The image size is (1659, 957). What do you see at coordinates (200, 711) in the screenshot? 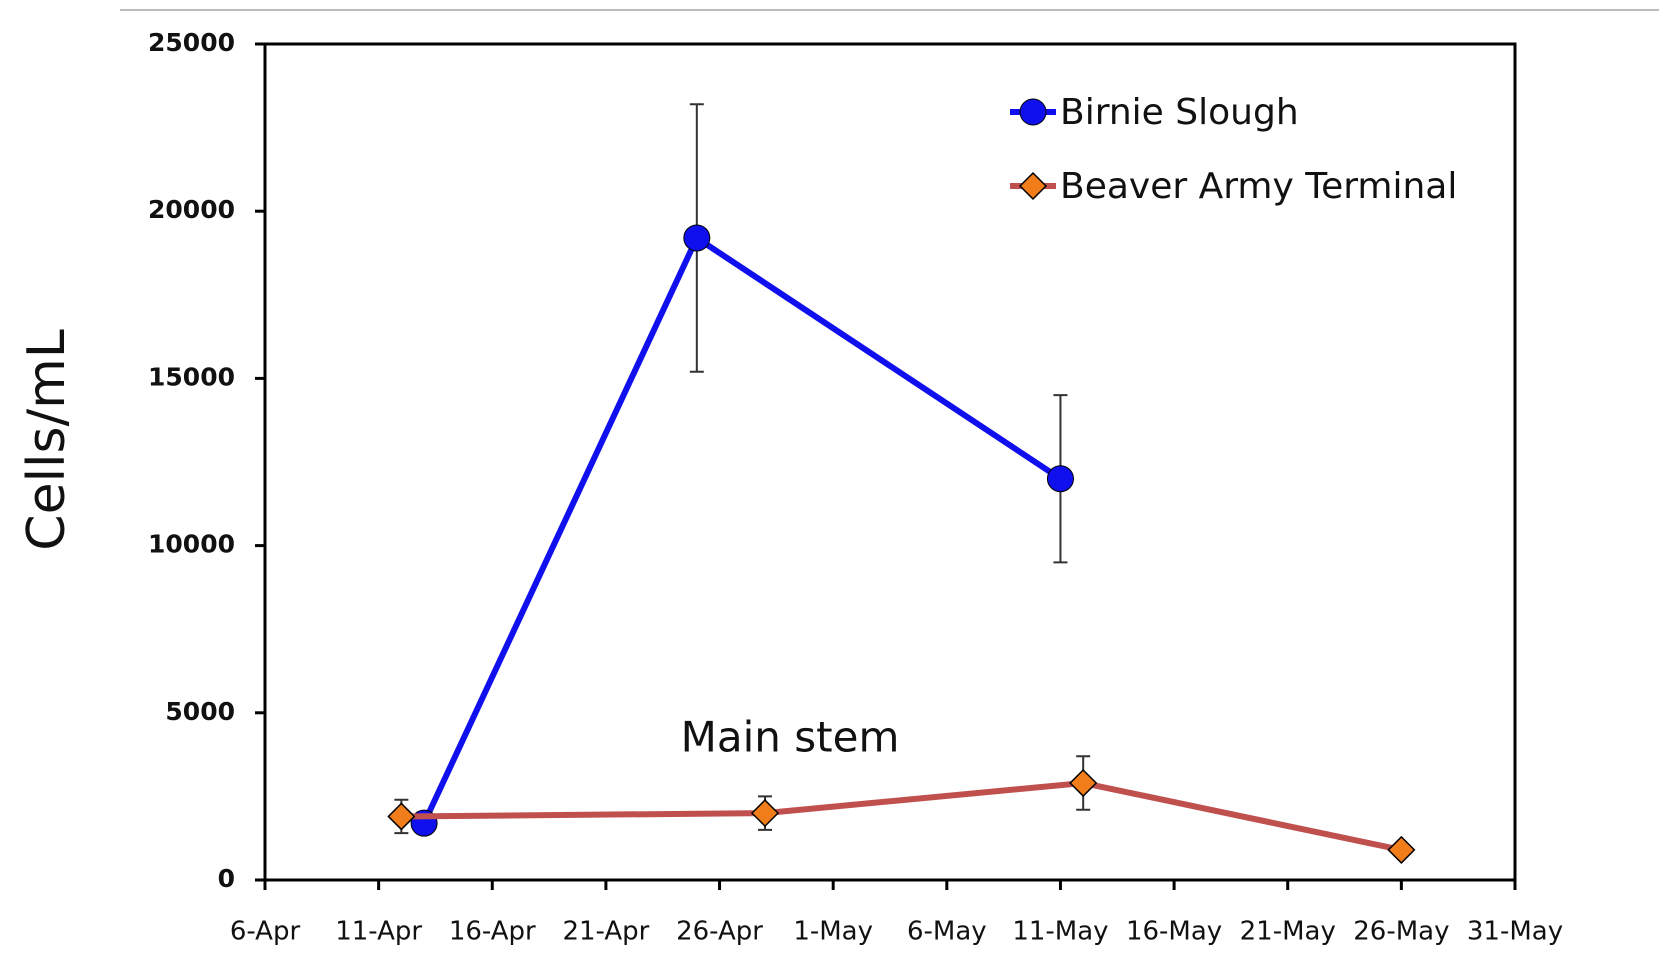
I see `y-tick-label: 5000` at bounding box center [200, 711].